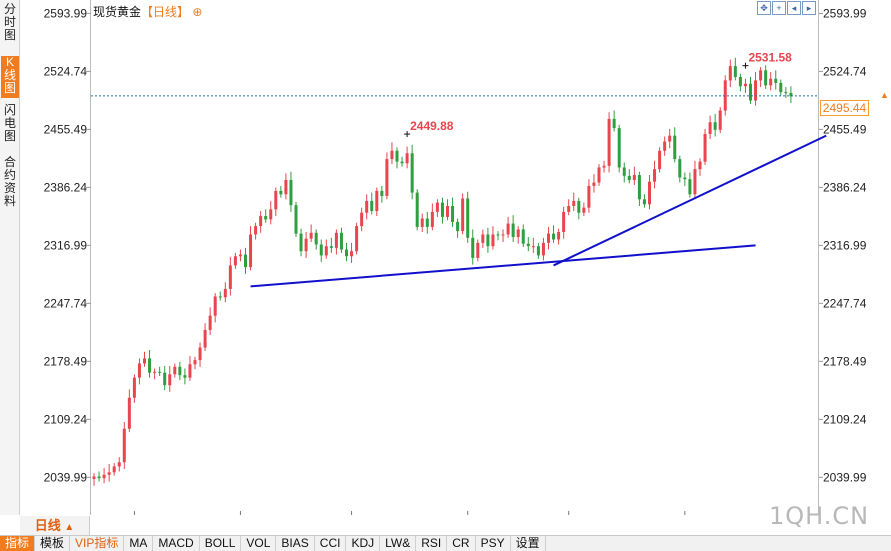 This screenshot has height=551, width=891. Describe the element at coordinates (97, 543) in the screenshot. I see `indicator-tab-2: VIP指标` at that location.